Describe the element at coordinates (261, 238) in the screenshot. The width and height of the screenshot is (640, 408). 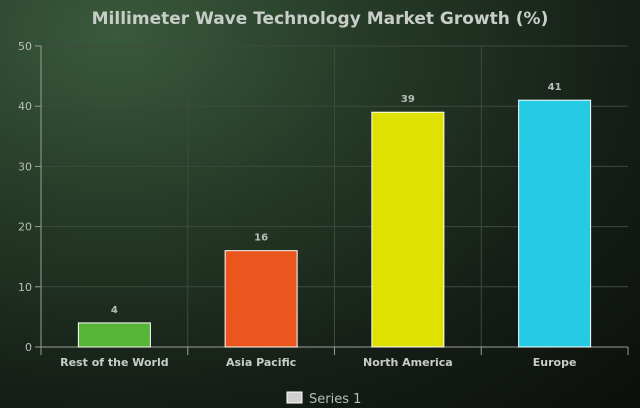
I see `data-label-asia-pacific: 16` at that location.